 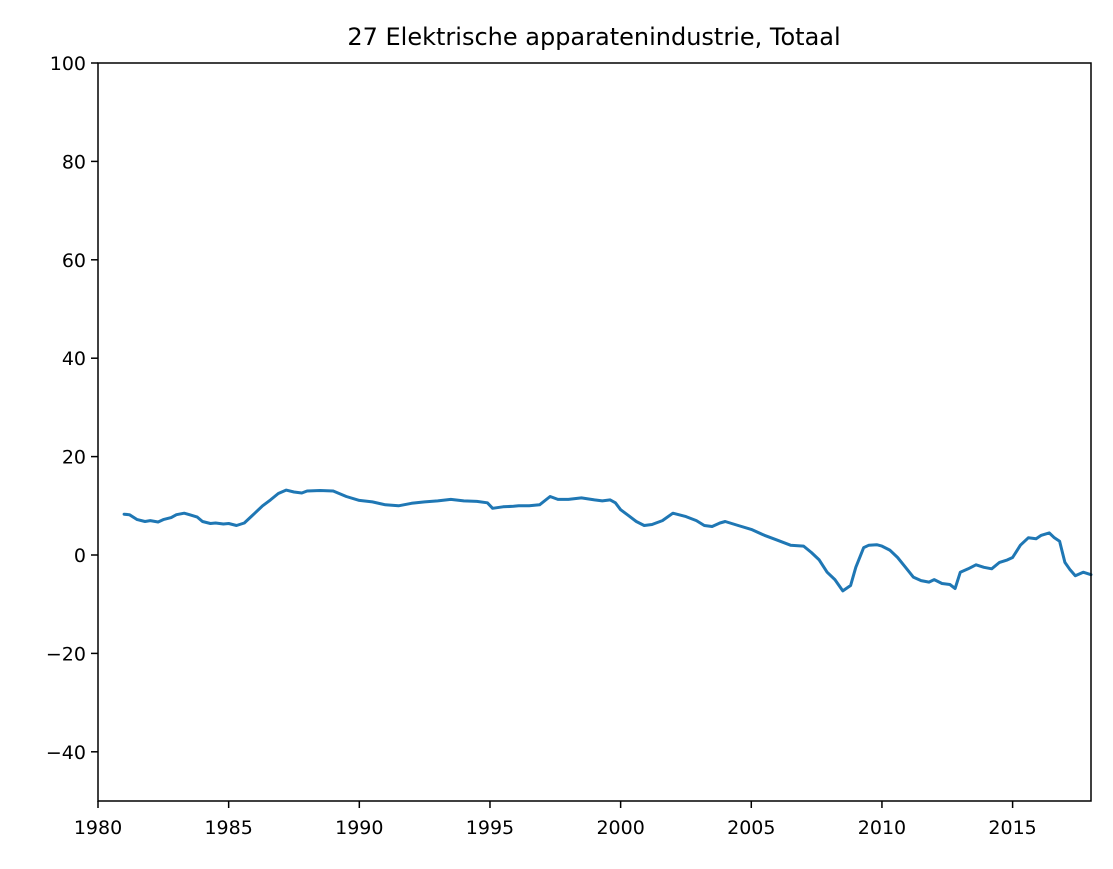 What do you see at coordinates (74, 458) in the screenshot?
I see `y-tick-label: 20` at bounding box center [74, 458].